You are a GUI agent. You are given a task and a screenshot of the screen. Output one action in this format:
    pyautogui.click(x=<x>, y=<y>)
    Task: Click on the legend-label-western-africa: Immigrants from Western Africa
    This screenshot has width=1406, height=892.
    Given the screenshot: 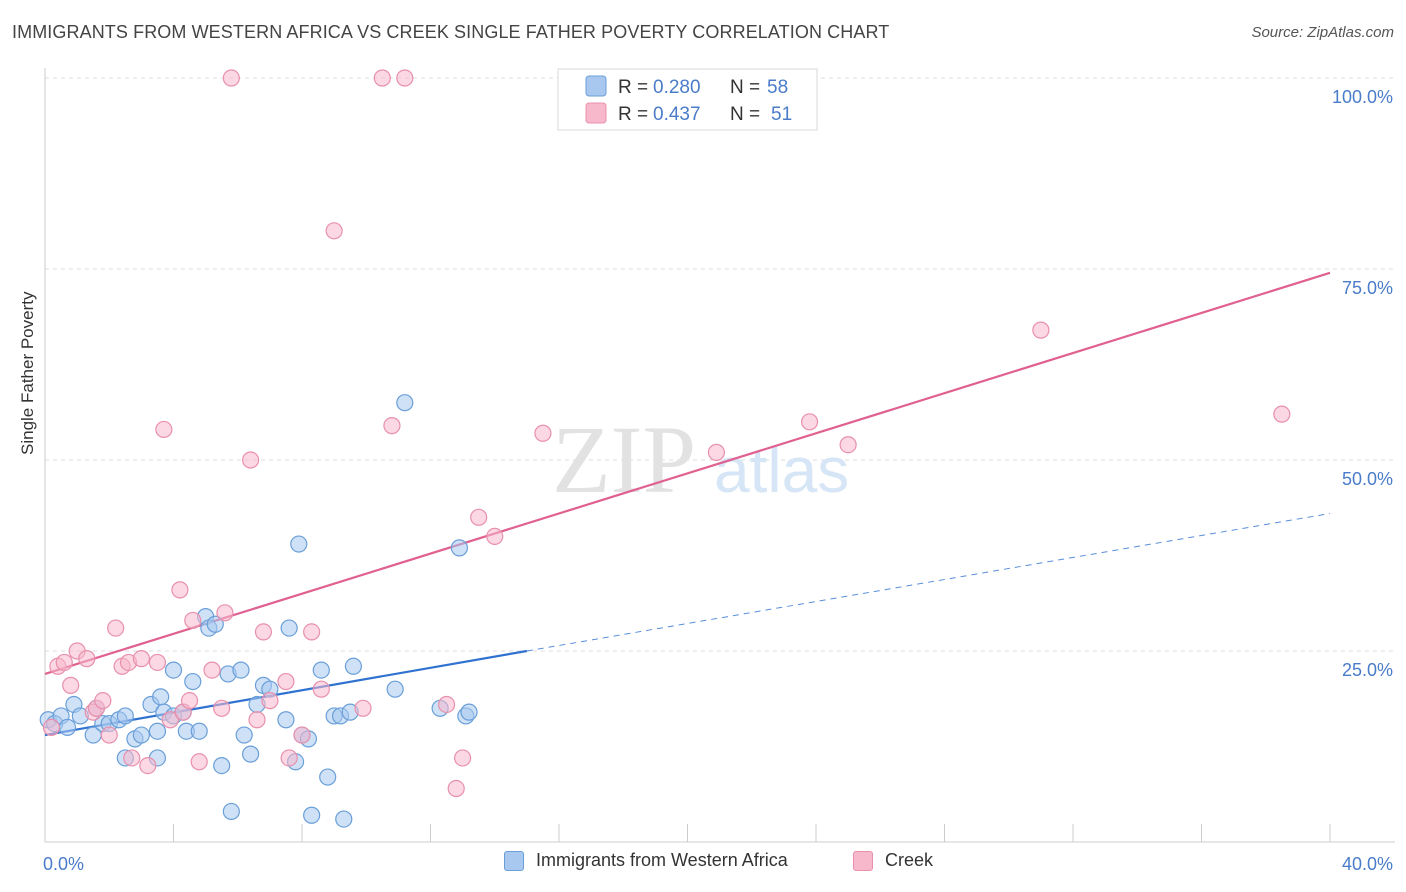 What is the action you would take?
    pyautogui.click(x=662, y=860)
    